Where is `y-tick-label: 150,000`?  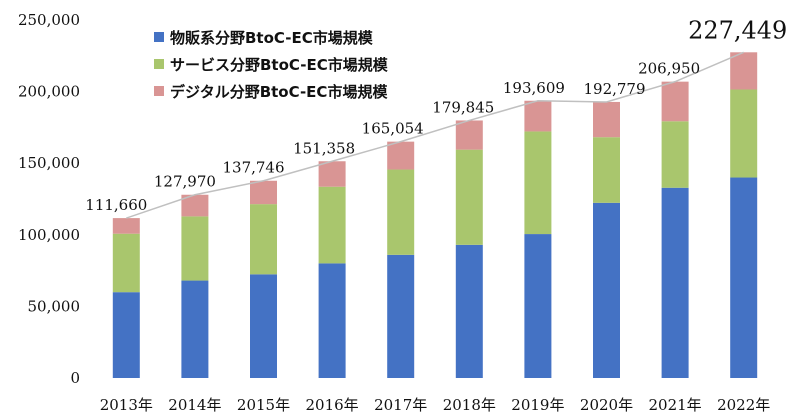 y-tick-label: 150,000 is located at coordinates (49, 163).